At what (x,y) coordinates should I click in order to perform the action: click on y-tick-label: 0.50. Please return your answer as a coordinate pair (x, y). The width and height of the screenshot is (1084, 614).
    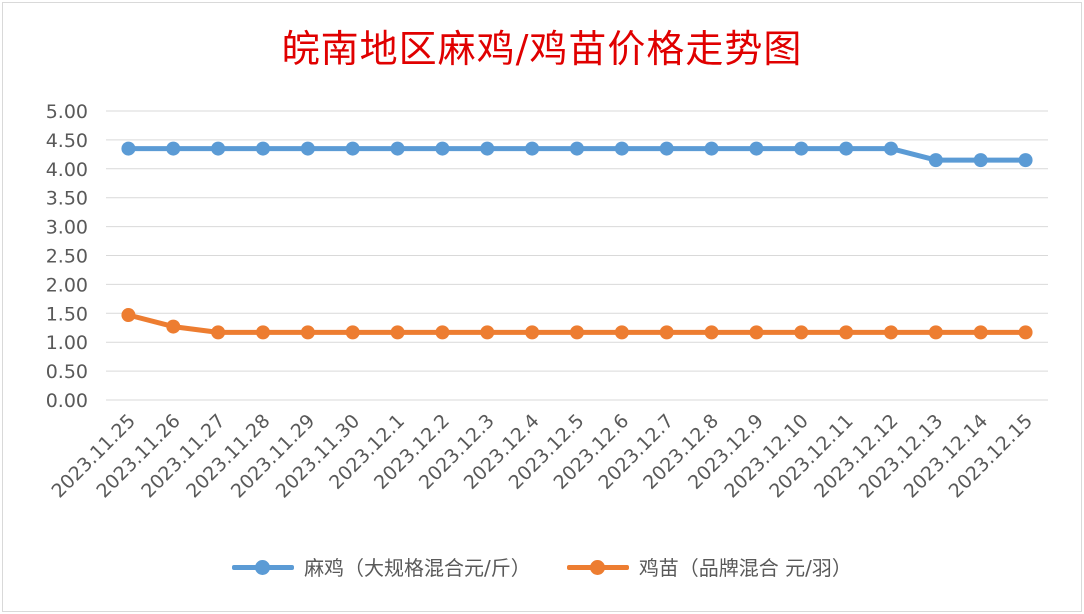
    Looking at the image, I should click on (67, 372).